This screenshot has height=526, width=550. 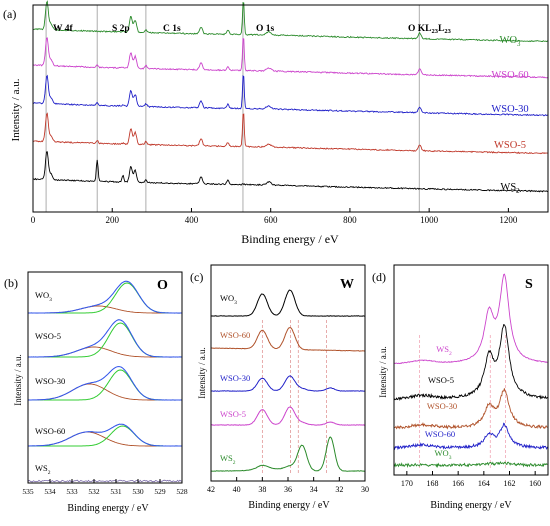 I want to click on x-tick-label: 600, so click(x=271, y=220).